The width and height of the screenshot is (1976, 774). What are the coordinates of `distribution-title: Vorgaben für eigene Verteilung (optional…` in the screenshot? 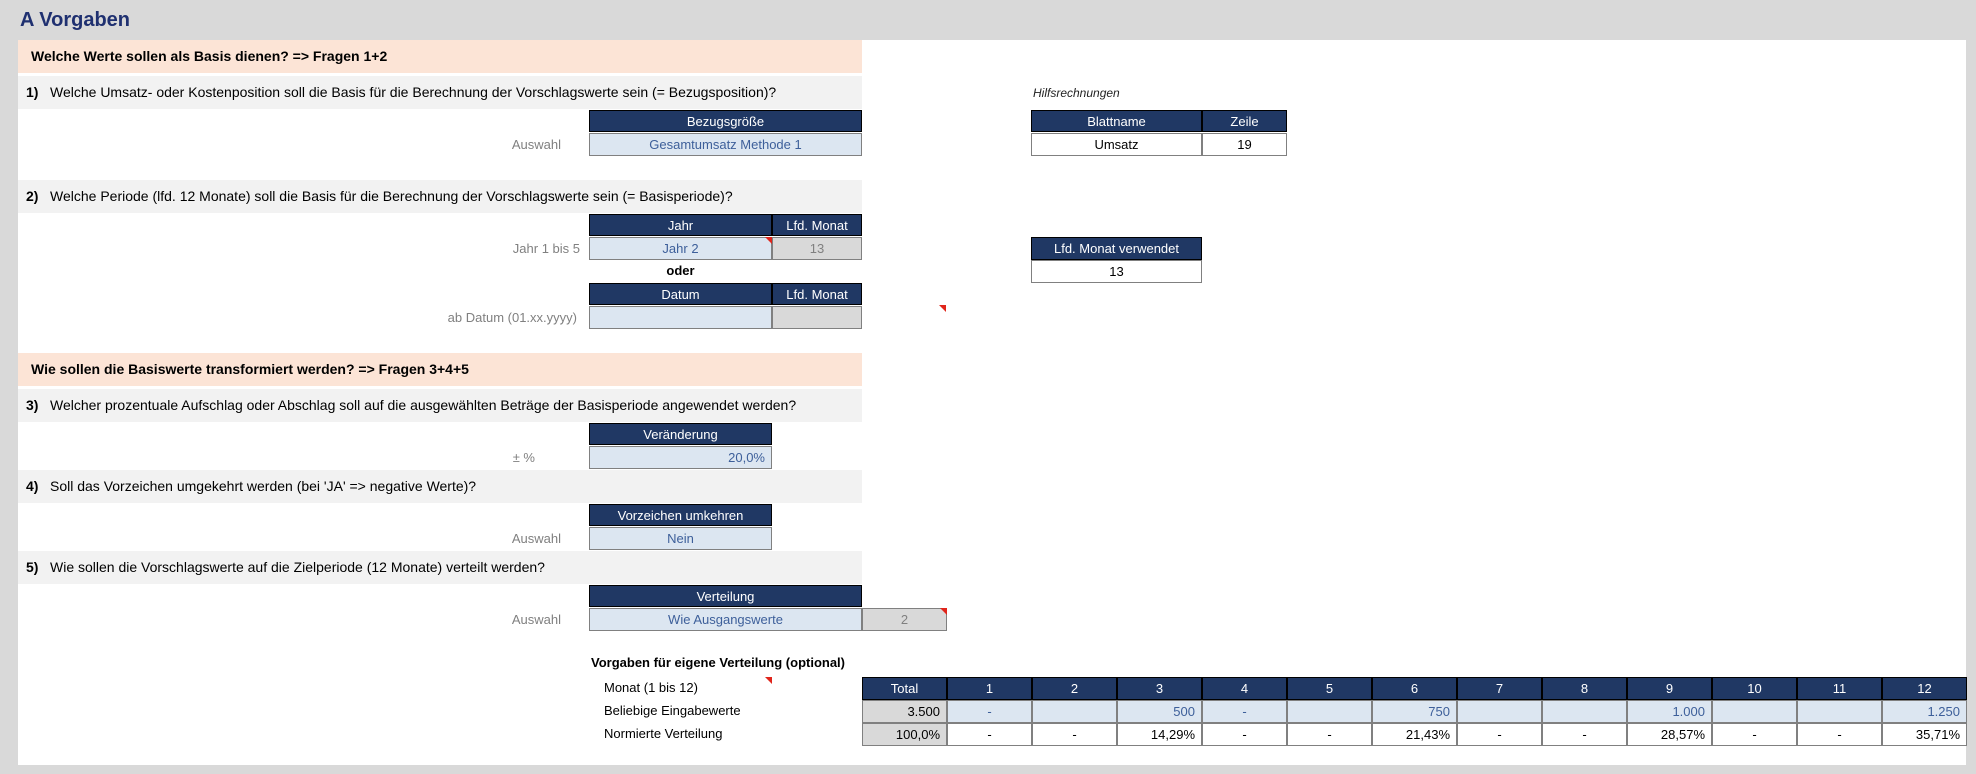 It's located at (718, 662).